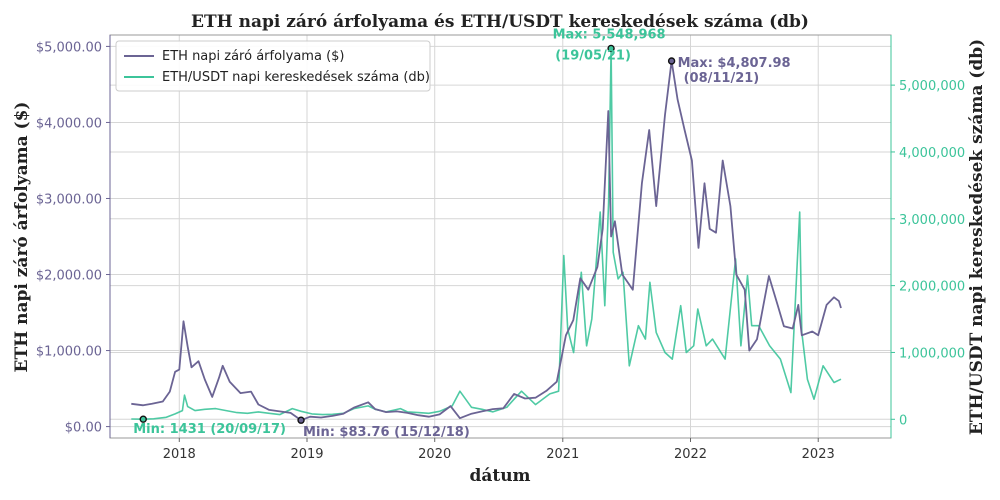 The width and height of the screenshot is (1000, 500). What do you see at coordinates (69, 199) in the screenshot?
I see `tick-label-left: $3,000.00` at bounding box center [69, 199].